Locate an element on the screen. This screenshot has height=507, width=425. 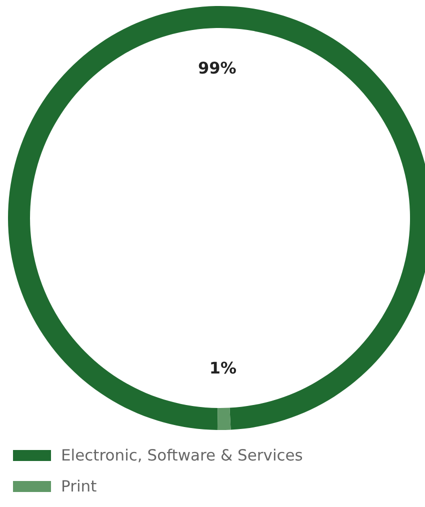
legend-label: Print is located at coordinates (79, 486).